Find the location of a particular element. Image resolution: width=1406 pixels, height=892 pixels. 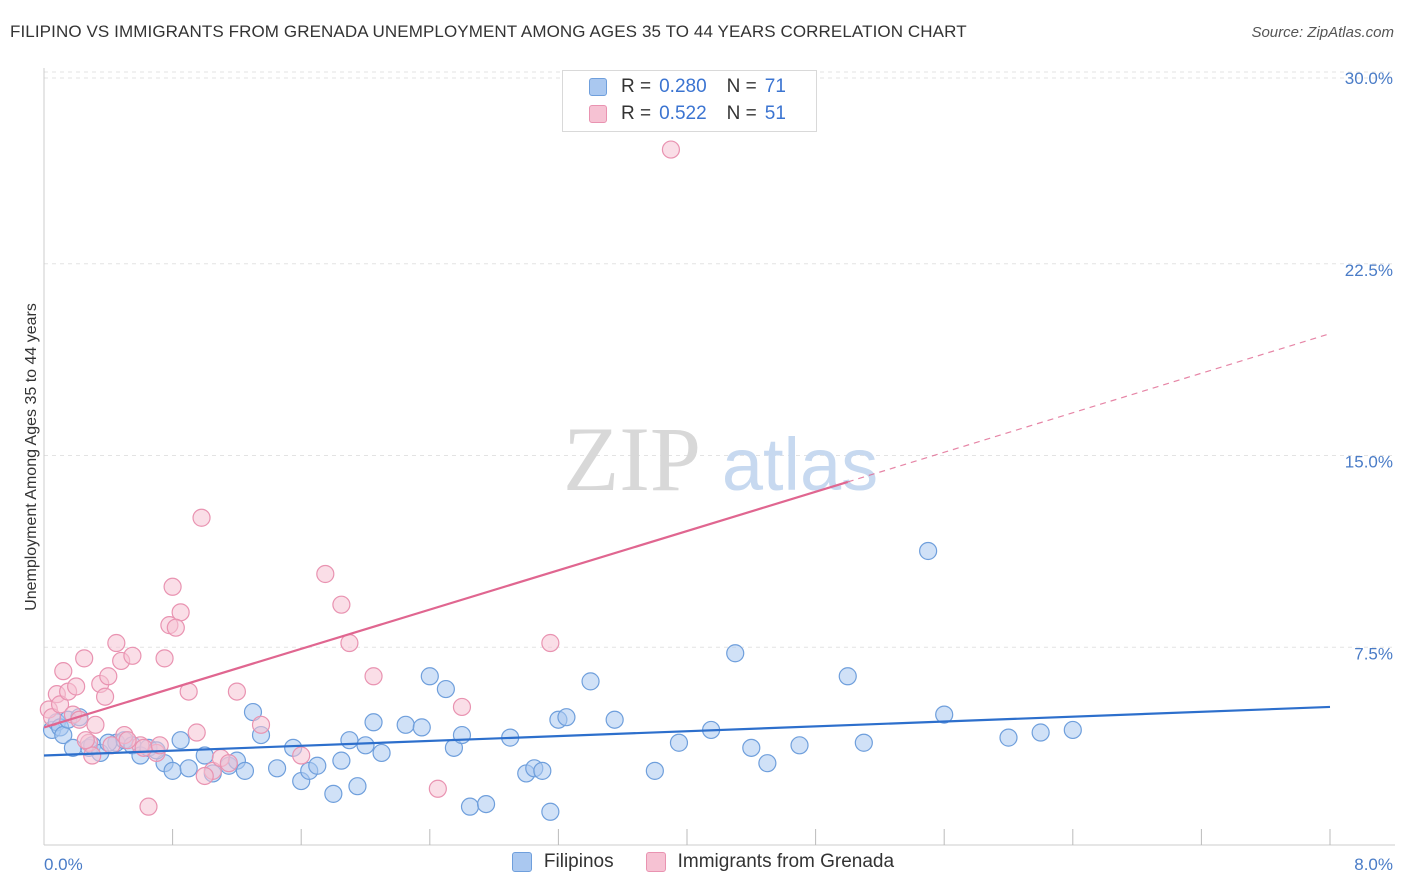

bottom-legend-filipinos: Filipinos is located at coordinates (562, 862).